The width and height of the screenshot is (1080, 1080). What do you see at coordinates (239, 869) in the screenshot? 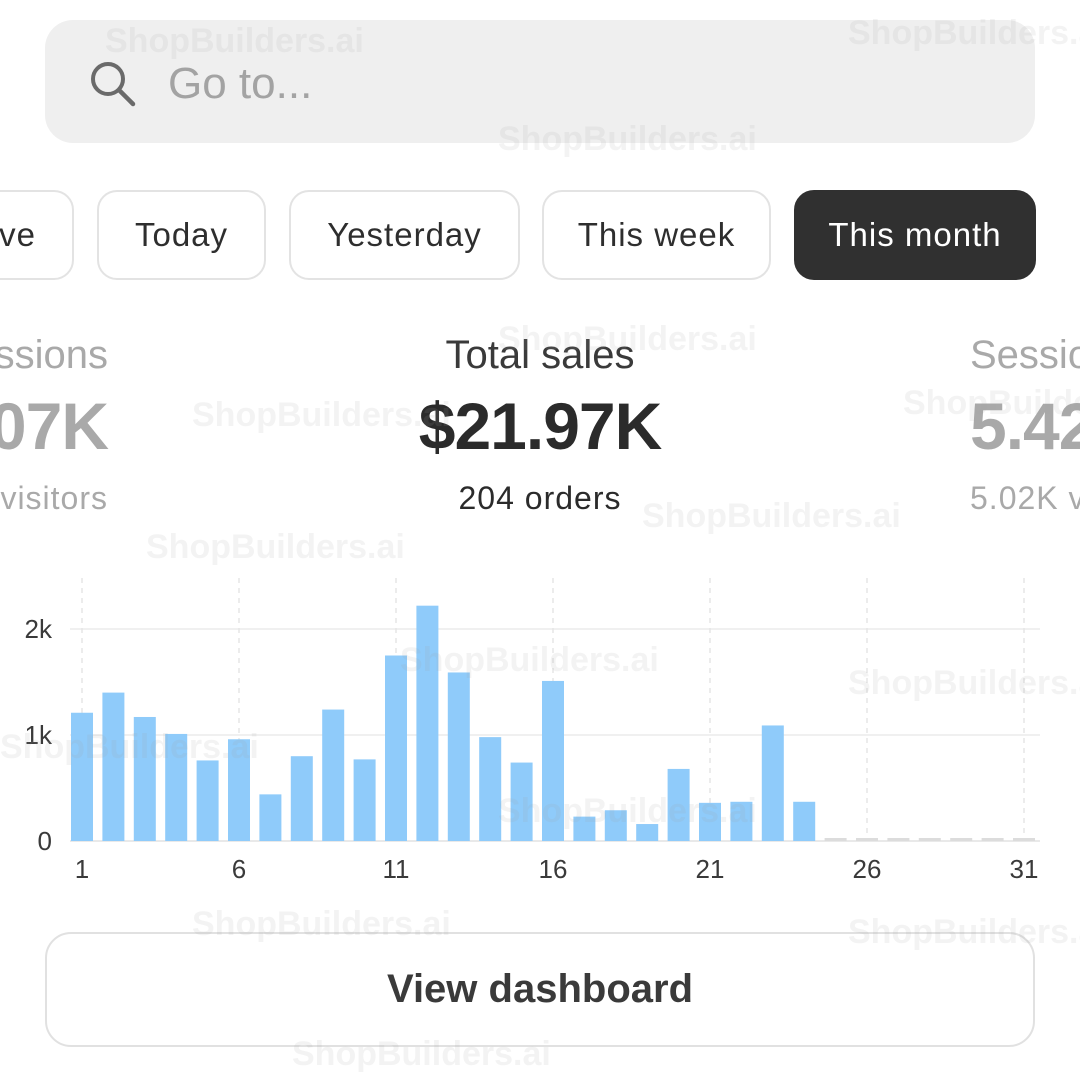
I see `x-tick-label: 6` at bounding box center [239, 869].